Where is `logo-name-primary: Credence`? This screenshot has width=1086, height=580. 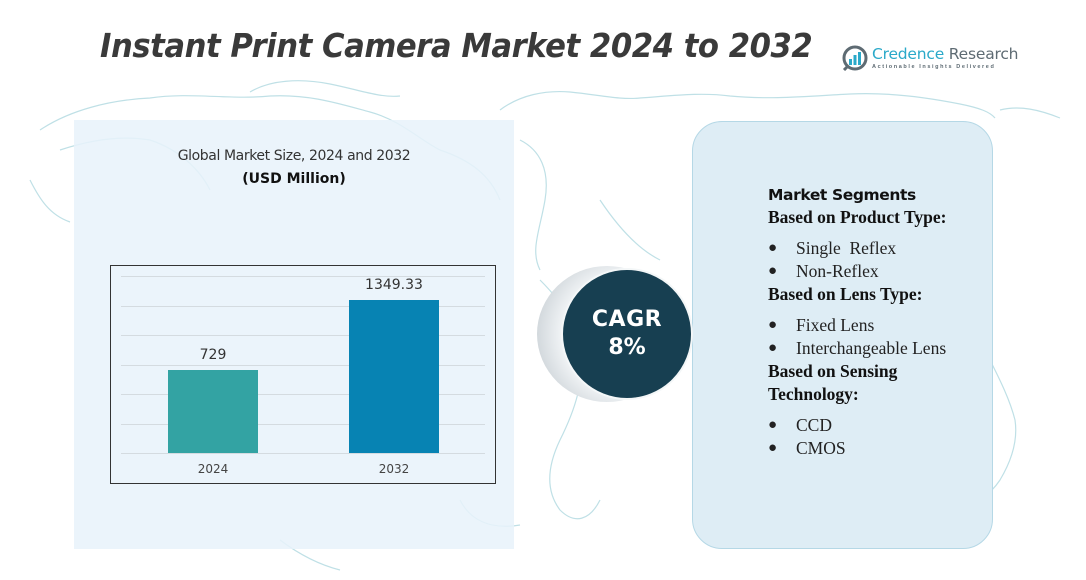
logo-name-primary: Credence is located at coordinates (908, 54).